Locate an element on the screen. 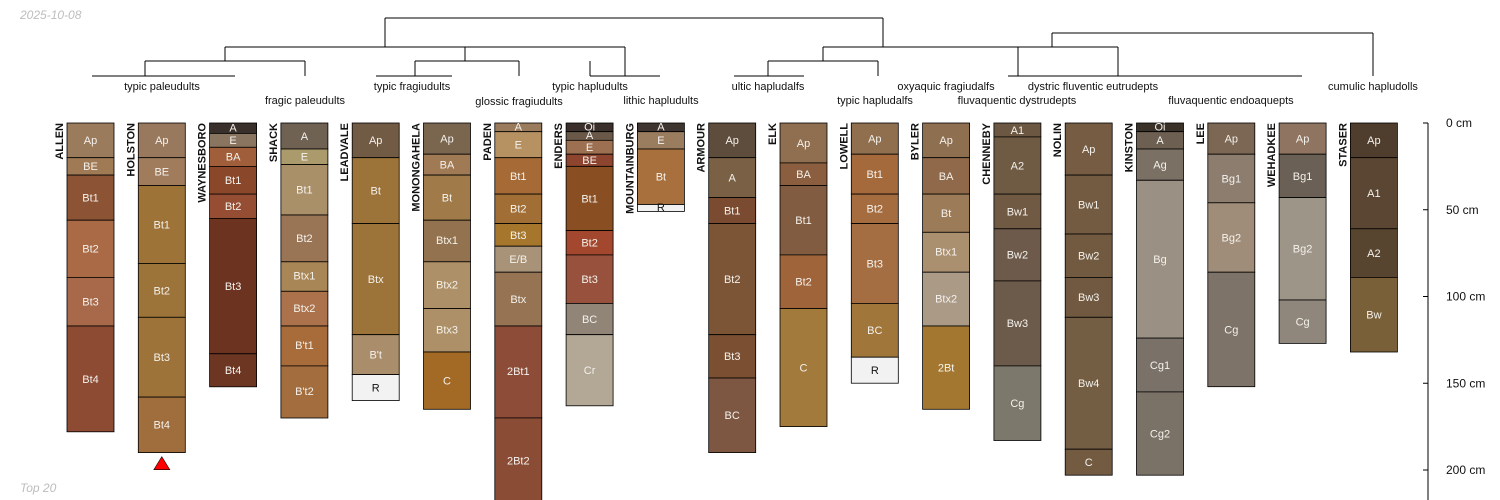 The width and height of the screenshot is (1500, 500). taxonomy-label: cumulic hapludolls is located at coordinates (1373, 87).